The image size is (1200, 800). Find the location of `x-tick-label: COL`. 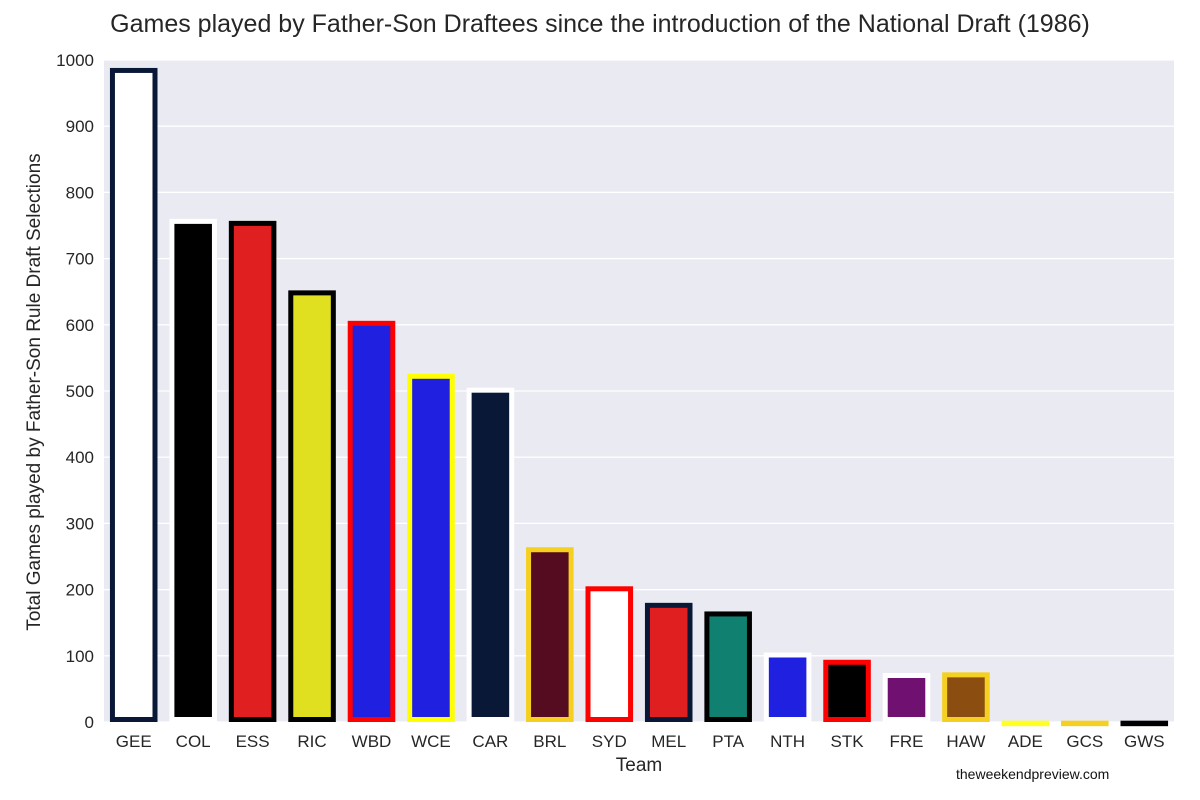

x-tick-label: COL is located at coordinates (193, 741).